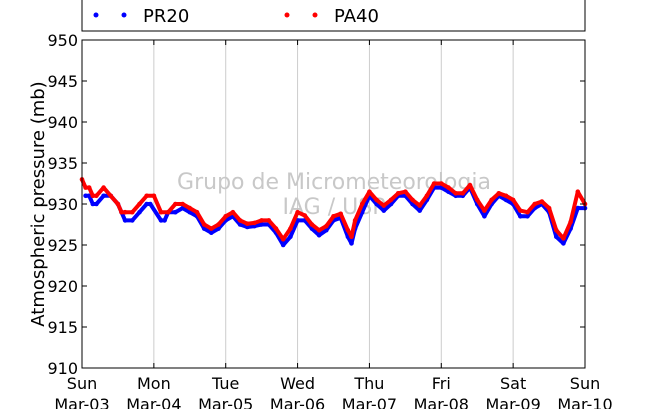  What do you see at coordinates (62, 81) in the screenshot?
I see `y-tick-label: 945` at bounding box center [62, 81].